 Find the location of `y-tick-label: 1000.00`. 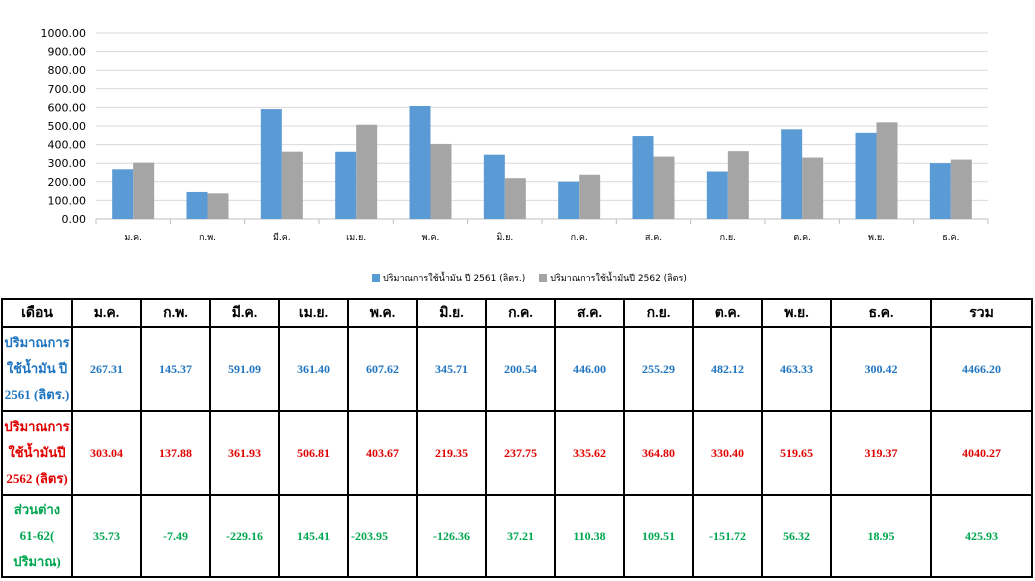

y-tick-label: 1000.00 is located at coordinates (64, 33).